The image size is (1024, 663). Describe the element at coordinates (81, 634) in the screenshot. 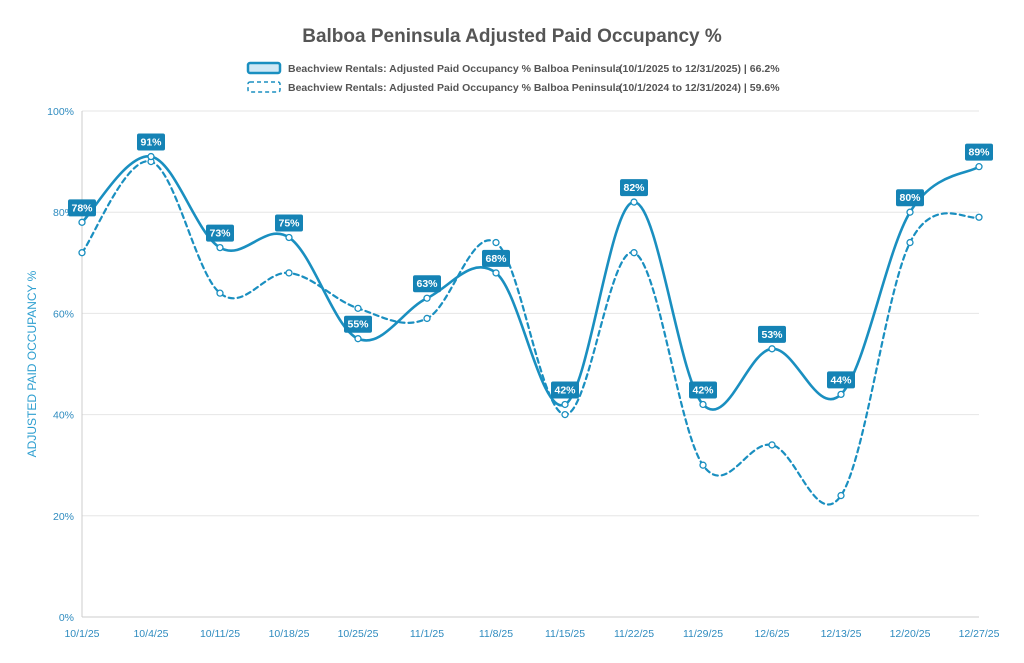

I see `x-tick-label: 10/1/25` at that location.